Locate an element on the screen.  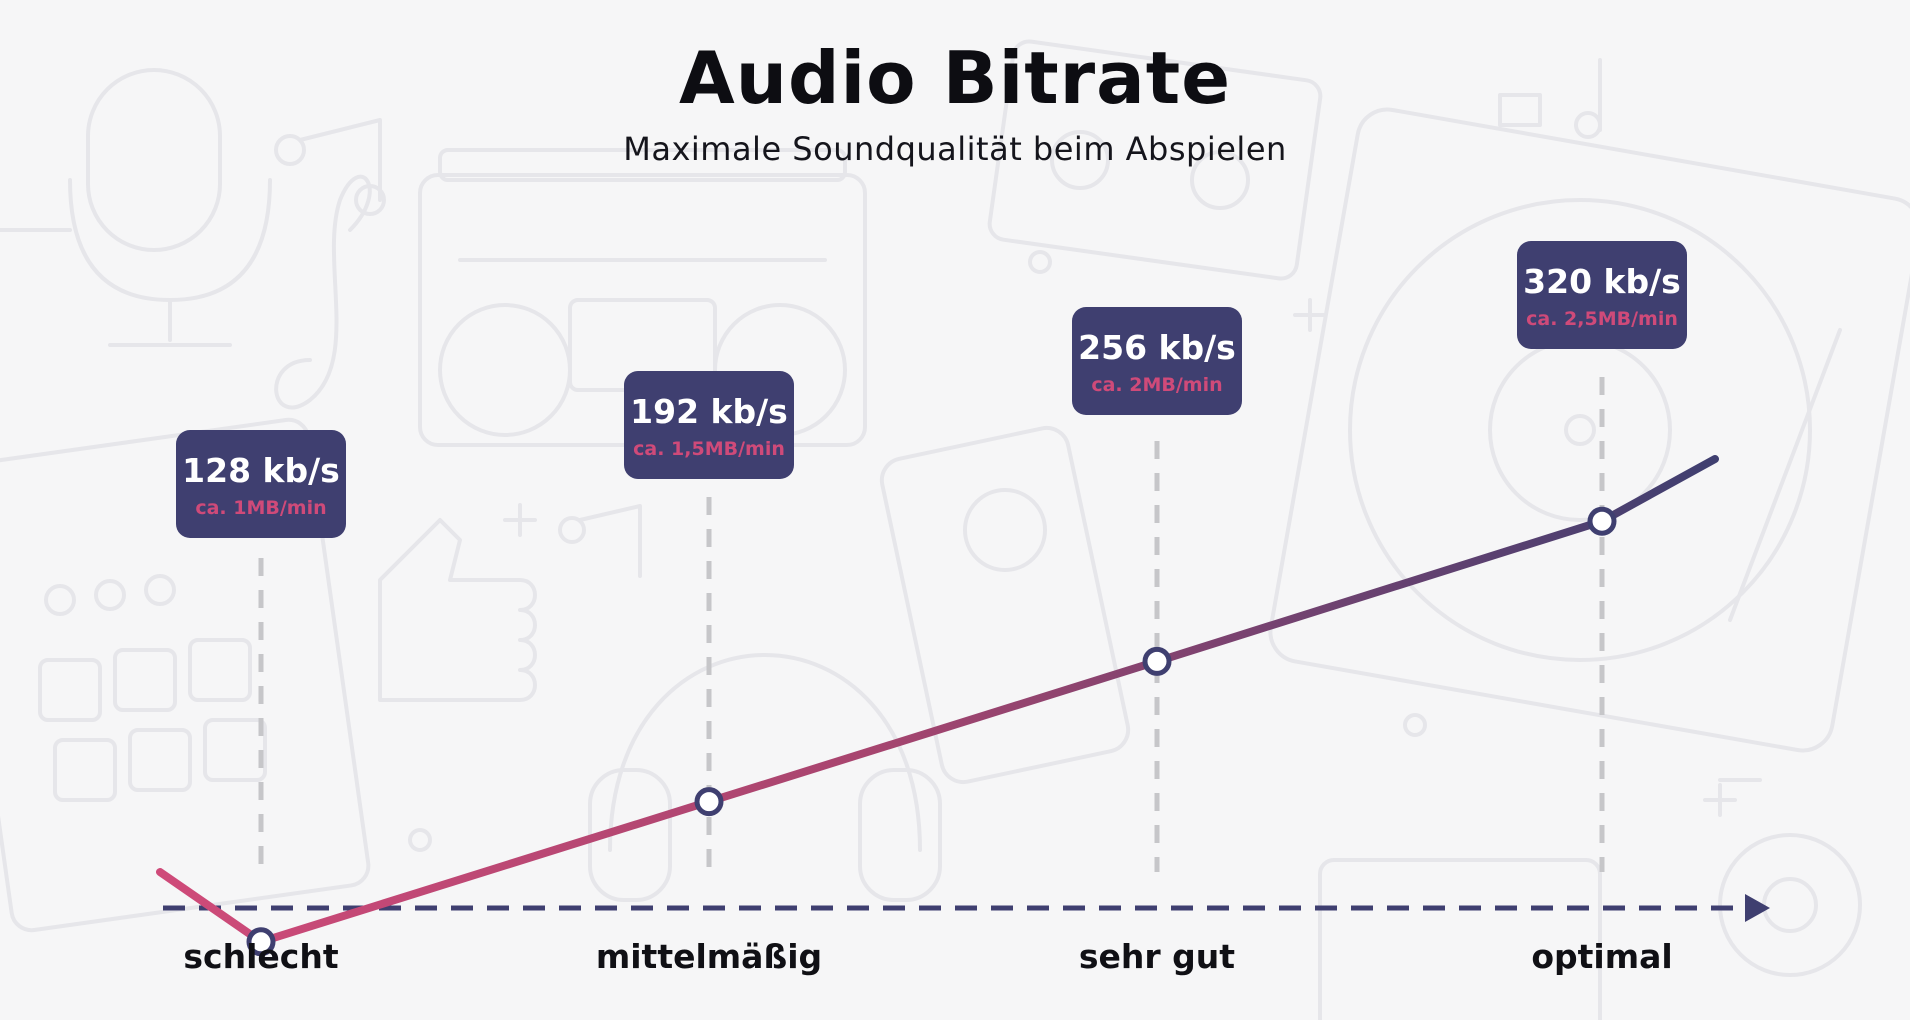
size-label-3: ca. 2,5MB/min is located at coordinates (1602, 319).